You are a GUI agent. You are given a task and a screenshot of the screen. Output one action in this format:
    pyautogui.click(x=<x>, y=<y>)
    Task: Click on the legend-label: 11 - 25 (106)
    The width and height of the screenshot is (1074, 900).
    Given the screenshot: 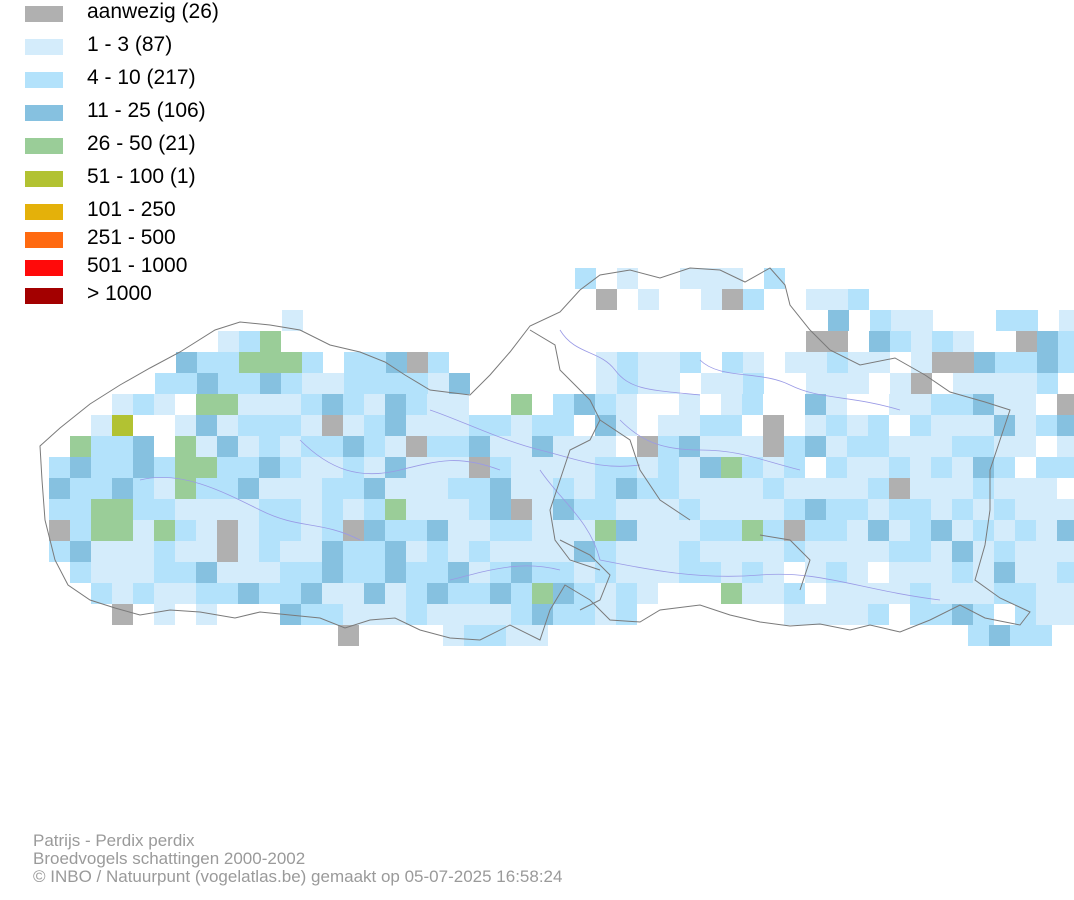 What is the action you would take?
    pyautogui.click(x=146, y=110)
    